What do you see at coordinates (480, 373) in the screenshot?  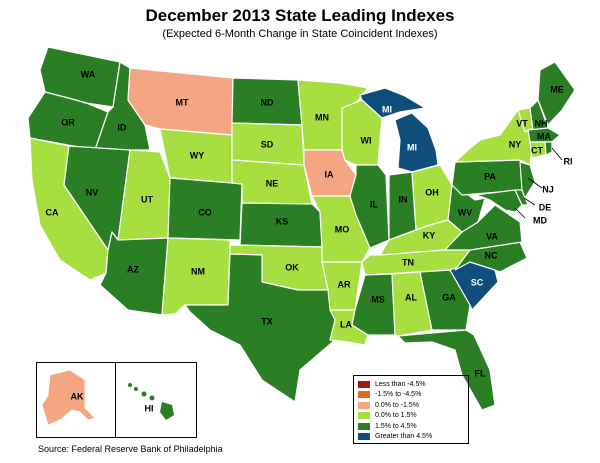 I see `label-FL: FL` at bounding box center [480, 373].